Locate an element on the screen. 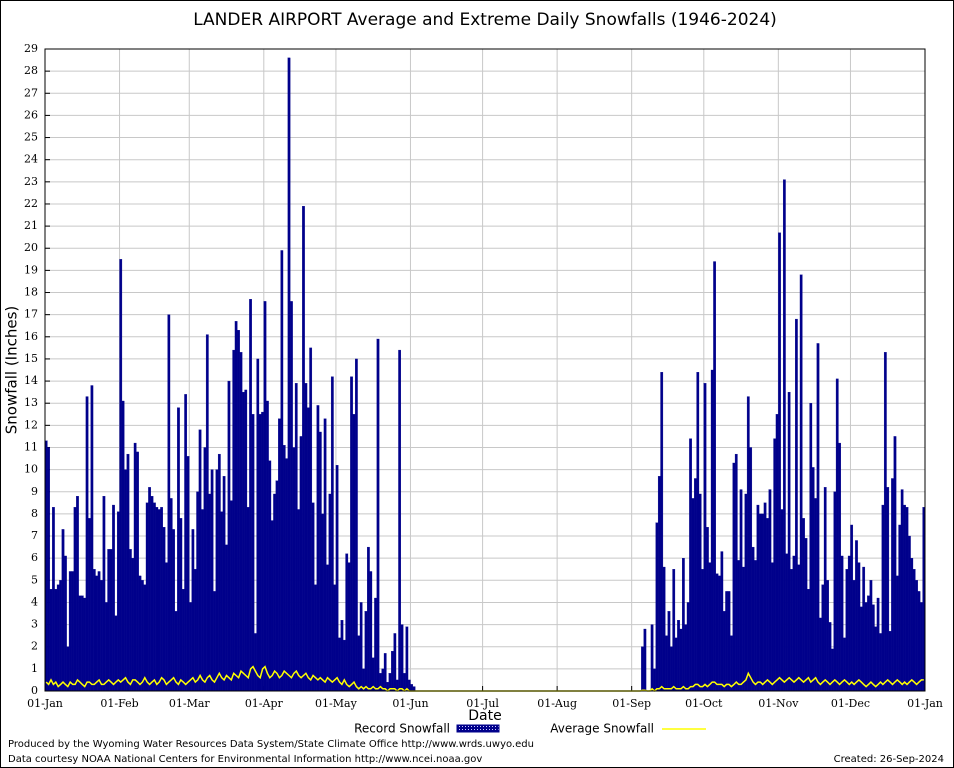 This screenshot has width=954, height=768. y-tick-label: 21 is located at coordinates (31, 225).